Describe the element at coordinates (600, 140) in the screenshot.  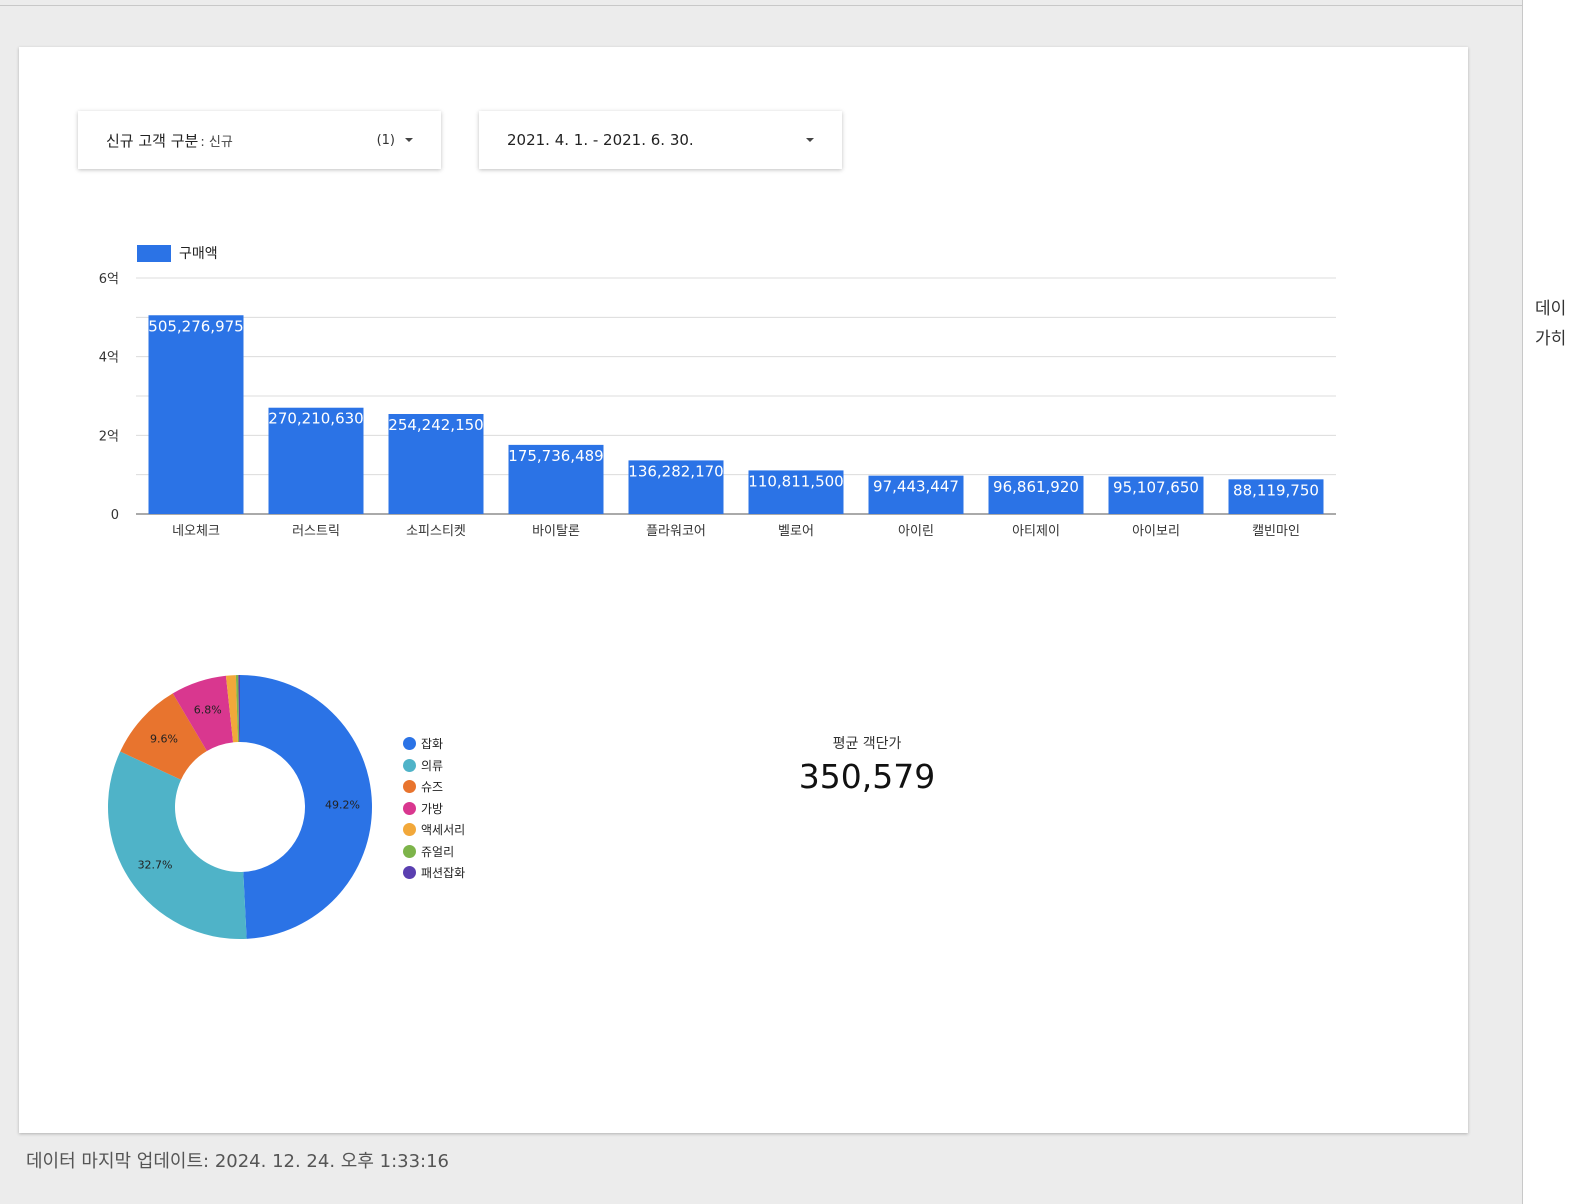
I see `date-range-value: 2021. 4. 1. - 2021. 6. 30.` at that location.